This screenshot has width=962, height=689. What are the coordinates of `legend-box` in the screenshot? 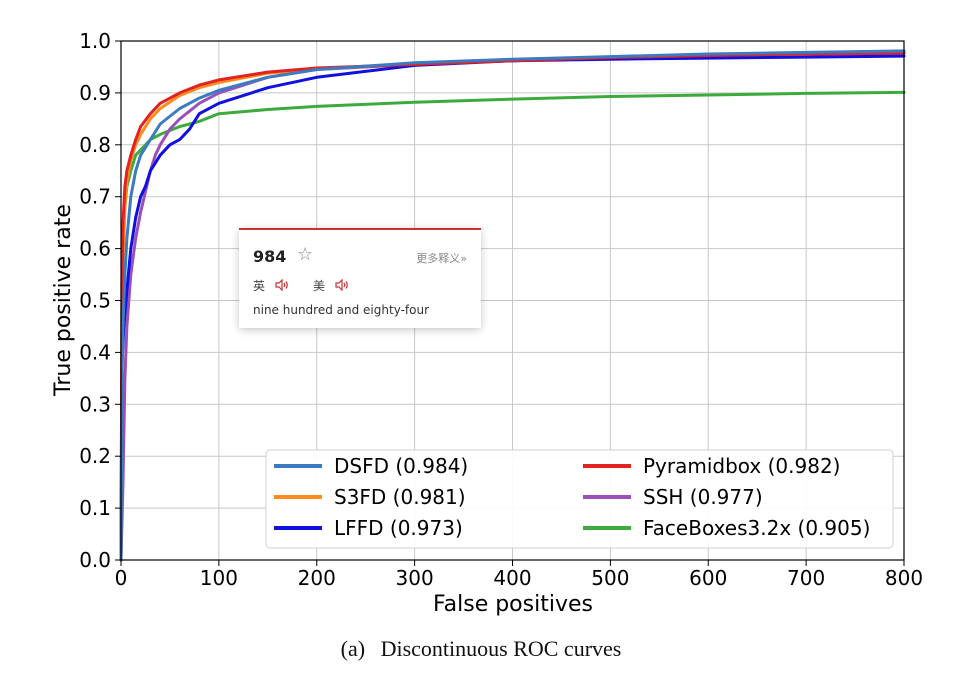 It's located at (579, 499).